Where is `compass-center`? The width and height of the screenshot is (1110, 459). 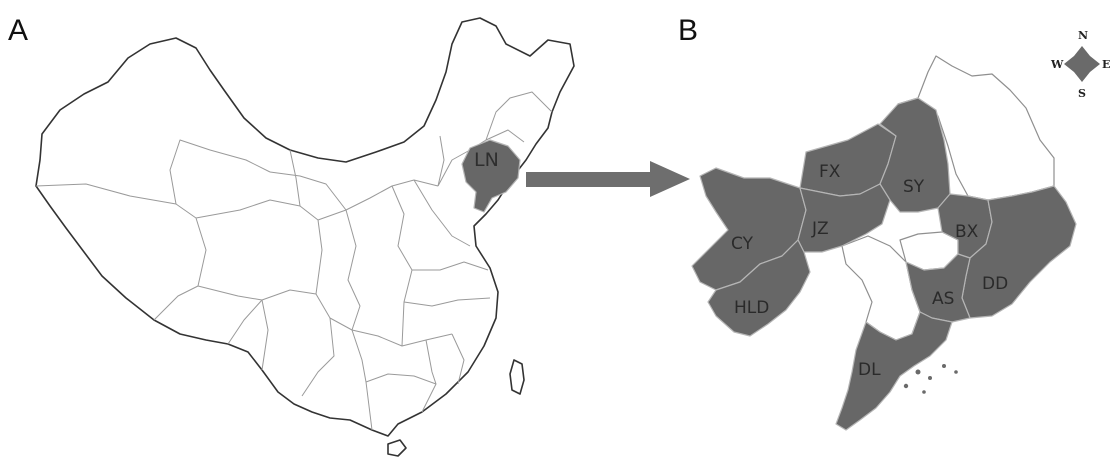
compass-center is located at coordinates (1082, 64).